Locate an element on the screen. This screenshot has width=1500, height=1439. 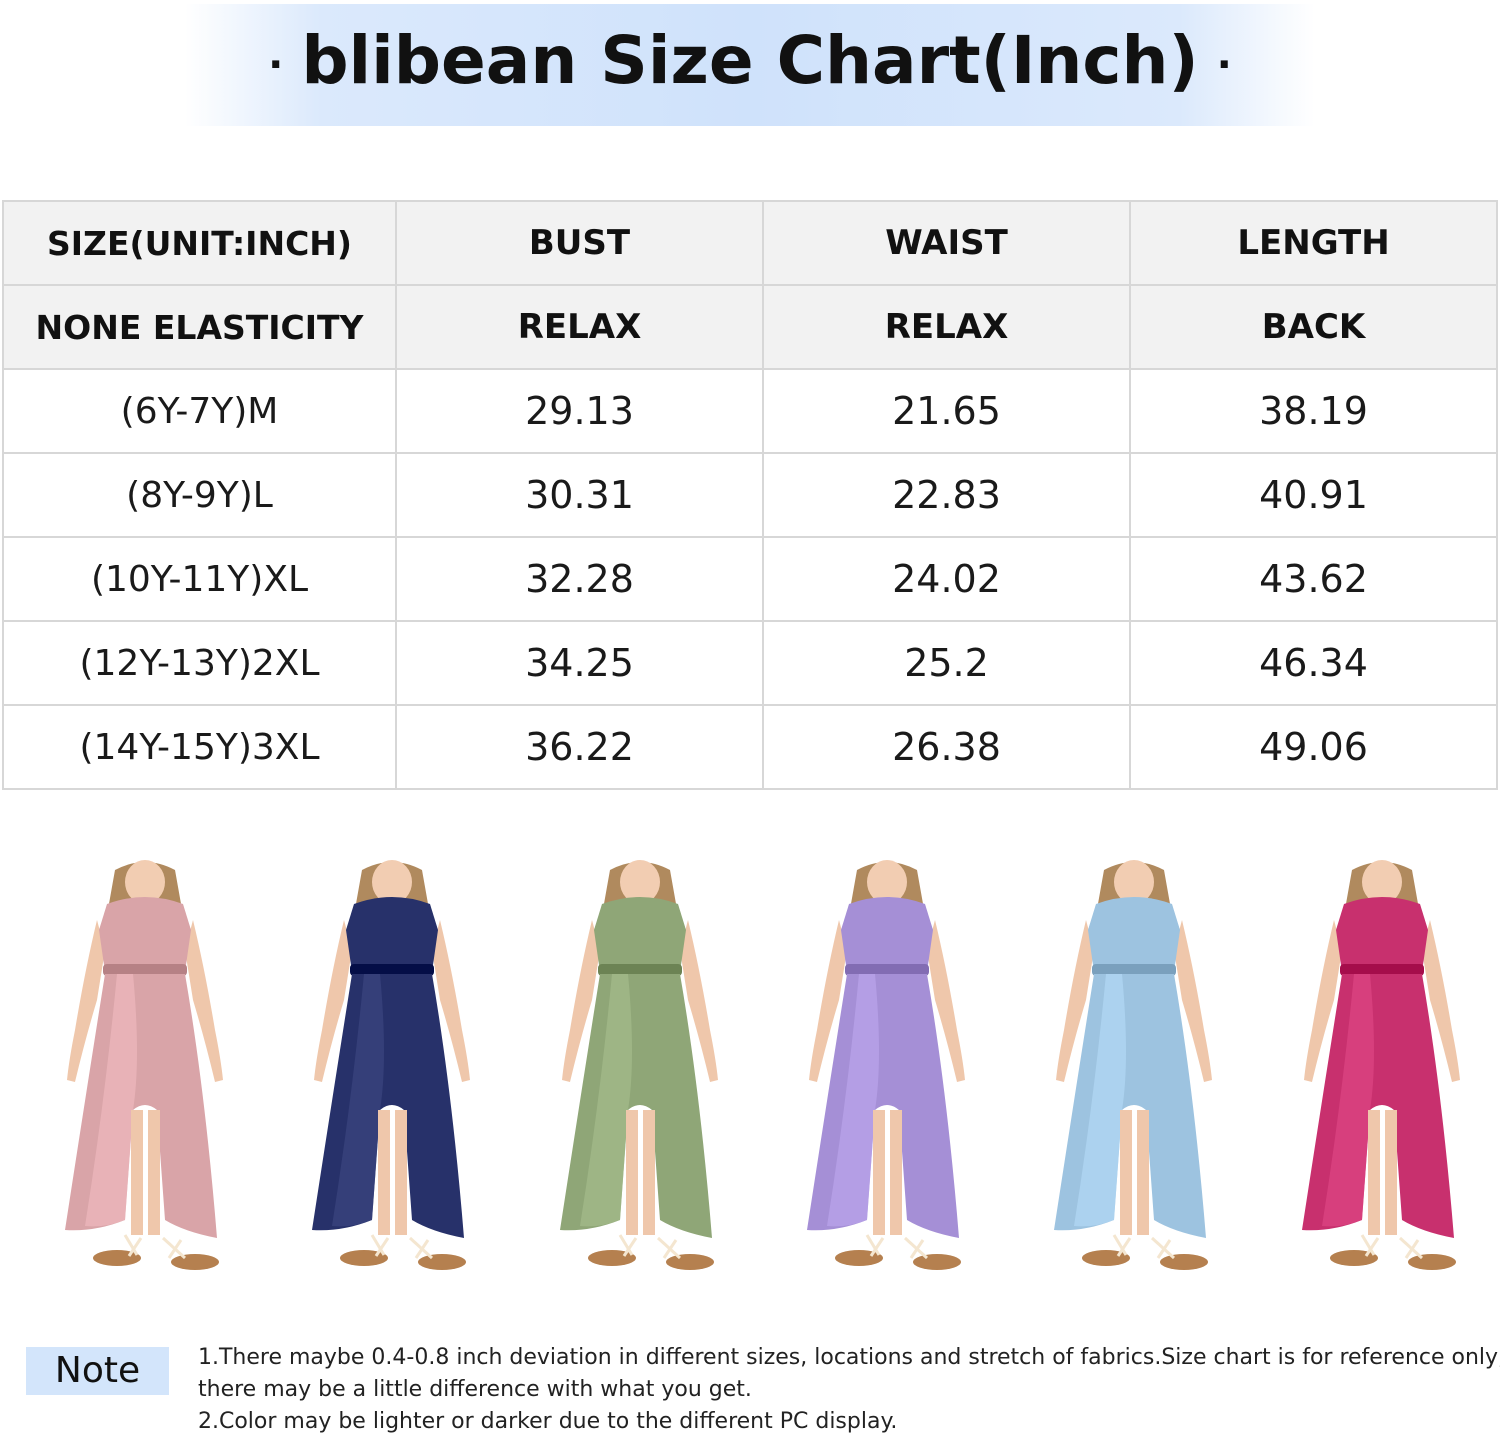
bust-cell: 29.13 is located at coordinates (579, 411).